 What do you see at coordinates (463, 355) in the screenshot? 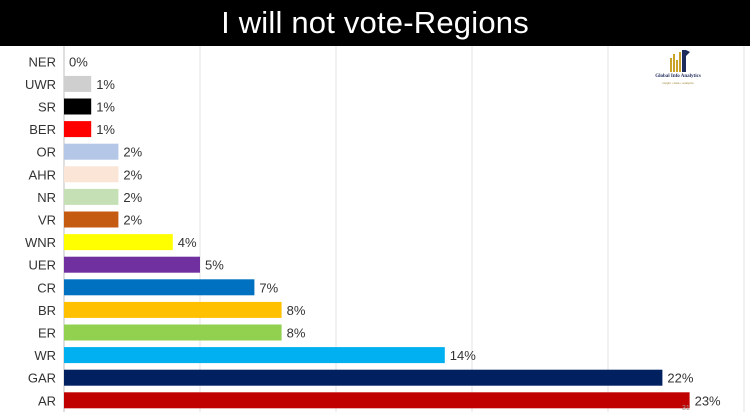
I see `value-label: 14%` at bounding box center [463, 355].